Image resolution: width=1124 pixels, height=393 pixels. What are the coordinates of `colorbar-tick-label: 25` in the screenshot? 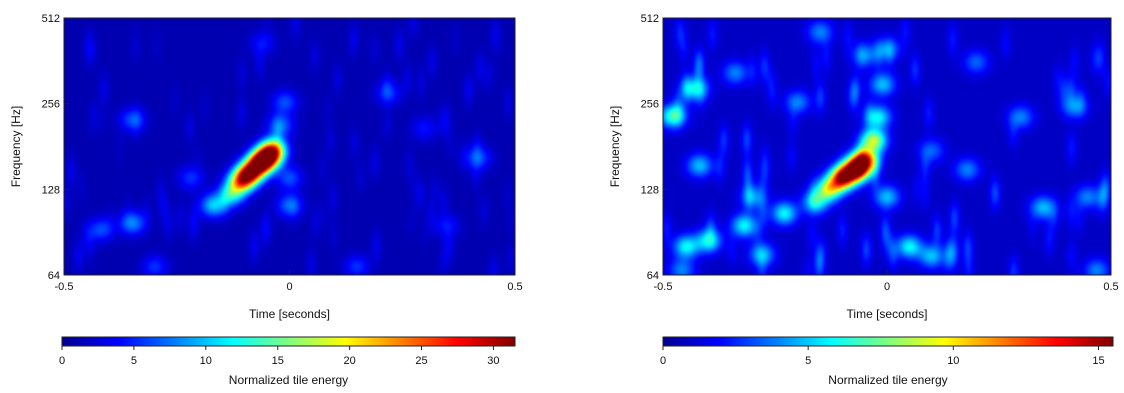 It's located at (421, 361).